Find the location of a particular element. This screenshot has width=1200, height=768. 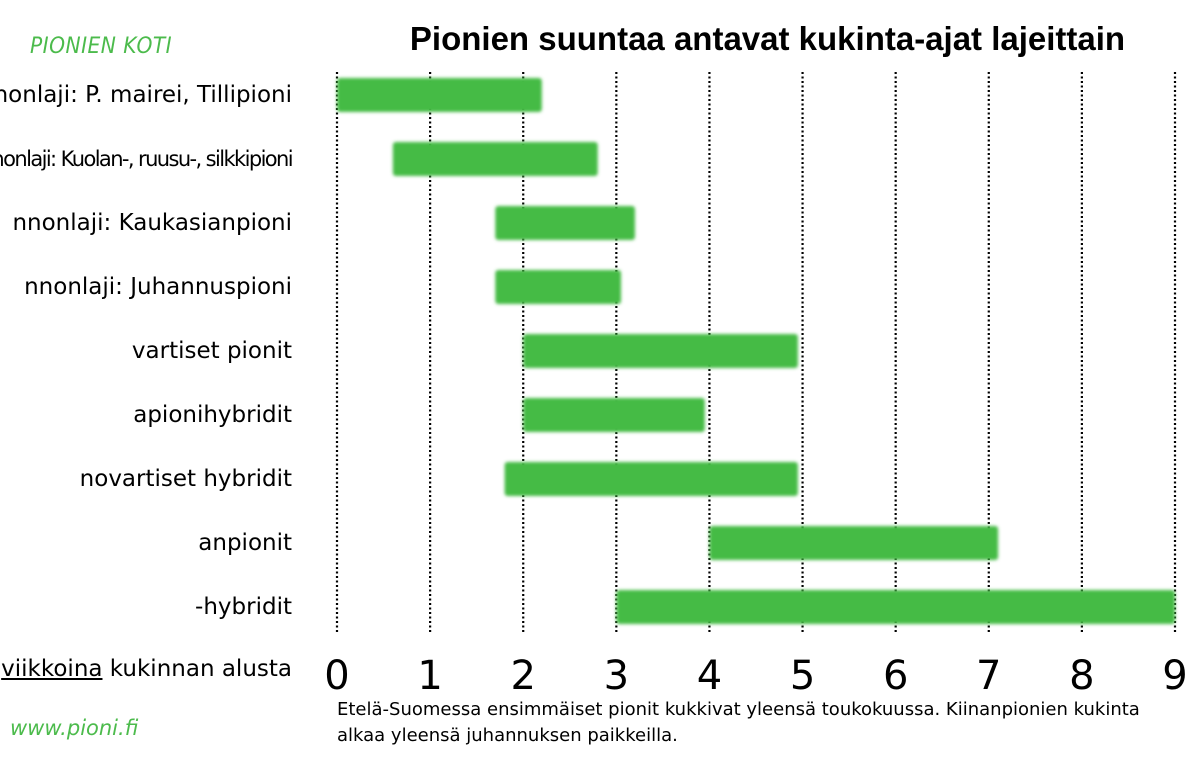

x-tick-label-4: 4 is located at coordinates (709, 676).